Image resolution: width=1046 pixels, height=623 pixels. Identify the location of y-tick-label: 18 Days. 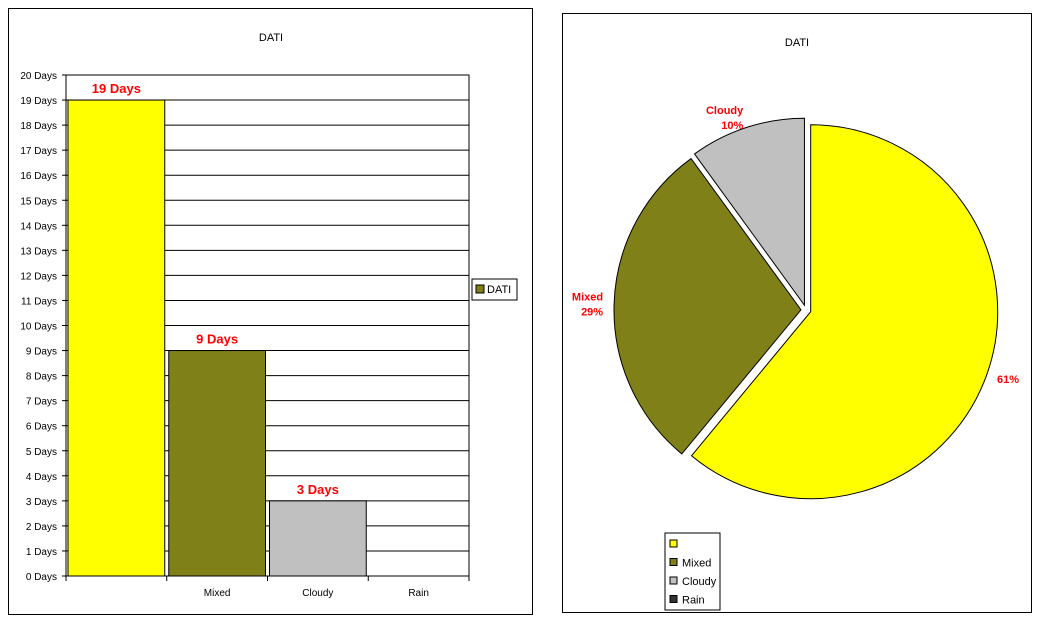
(38, 126).